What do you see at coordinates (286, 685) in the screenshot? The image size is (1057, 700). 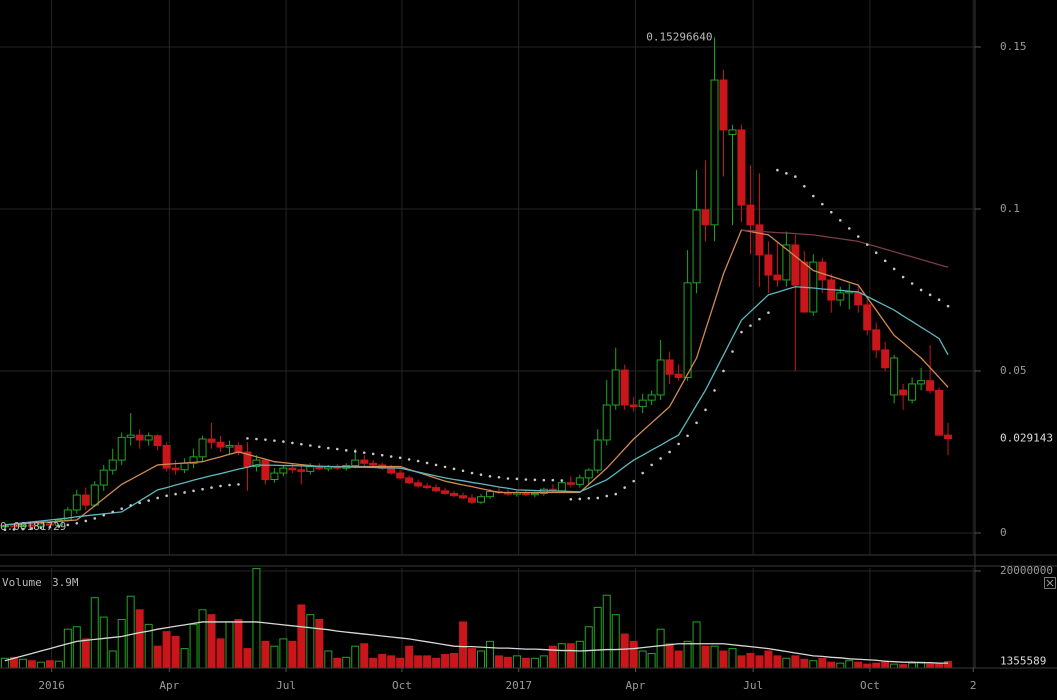 I see `x-tick-label: Jul` at bounding box center [286, 685].